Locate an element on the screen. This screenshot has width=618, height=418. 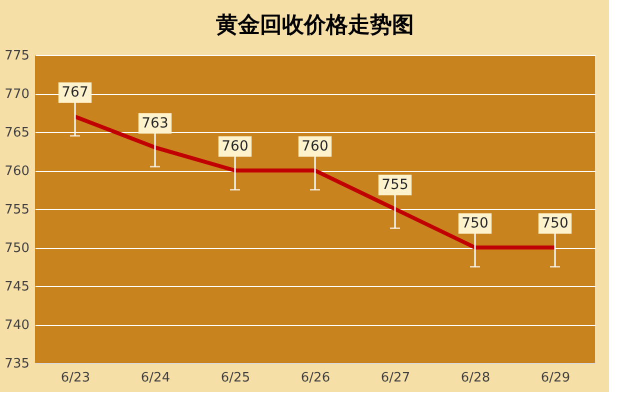
x-tick-label: 6/27 is located at coordinates (395, 378).